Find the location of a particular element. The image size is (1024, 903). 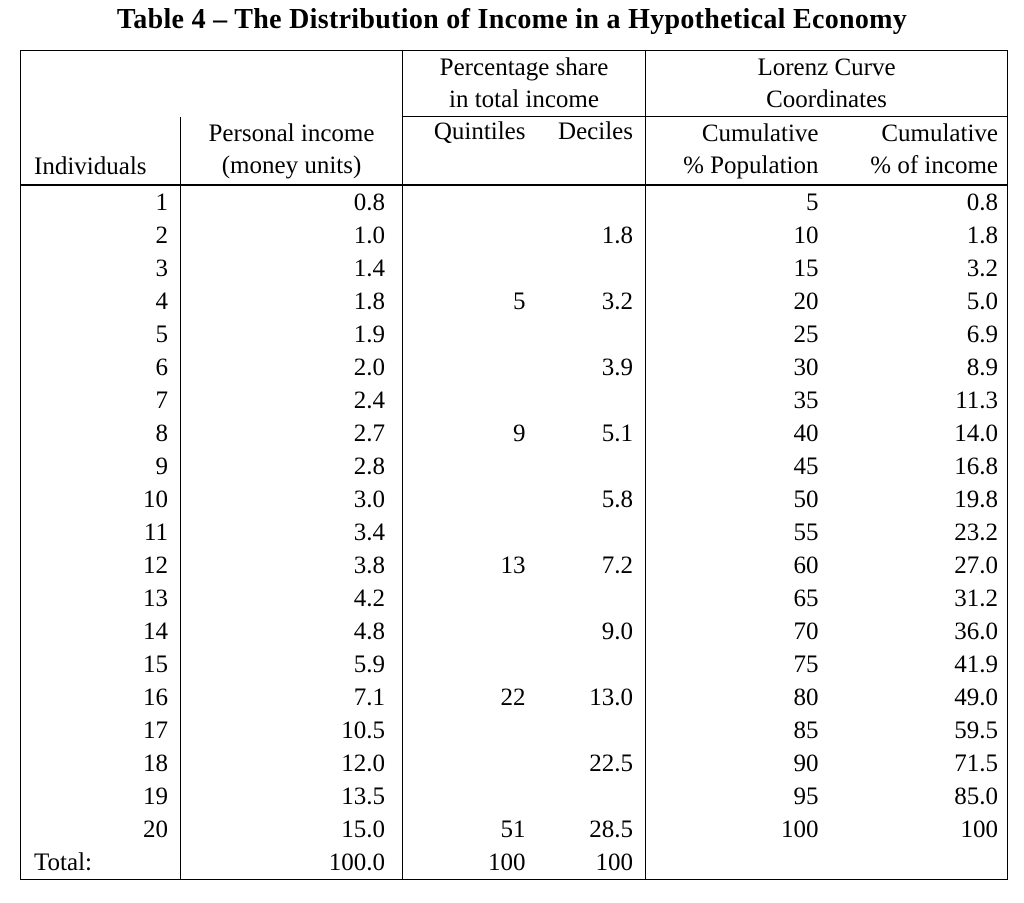

cell-individual: 4 is located at coordinates (162, 301).